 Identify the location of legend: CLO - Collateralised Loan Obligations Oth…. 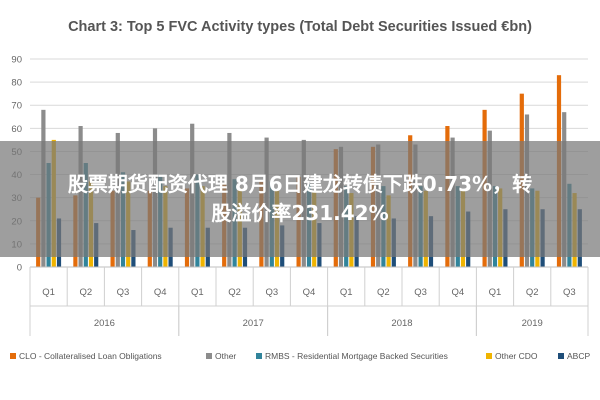
(300, 356).